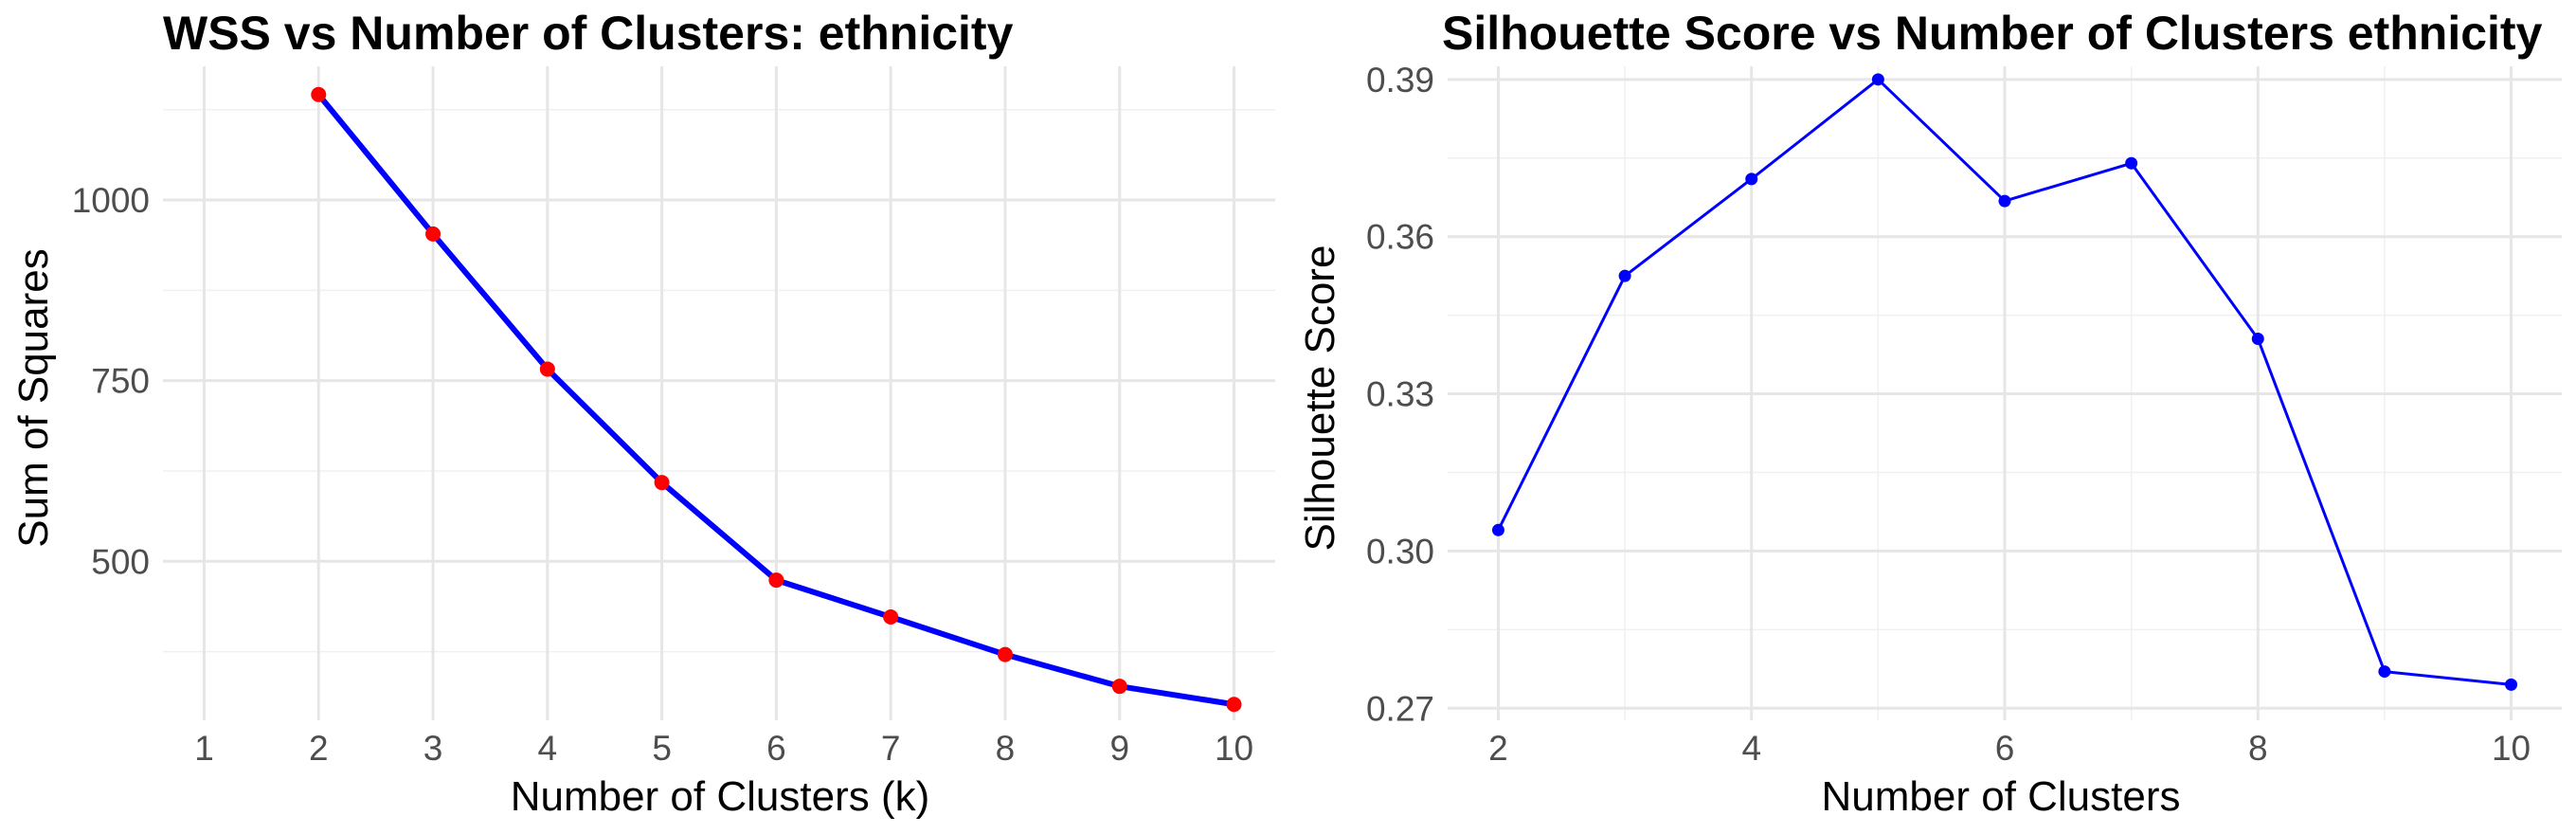 The width and height of the screenshot is (2576, 834). Describe the element at coordinates (1400, 80) in the screenshot. I see `y-tick-label: 0.39` at that location.